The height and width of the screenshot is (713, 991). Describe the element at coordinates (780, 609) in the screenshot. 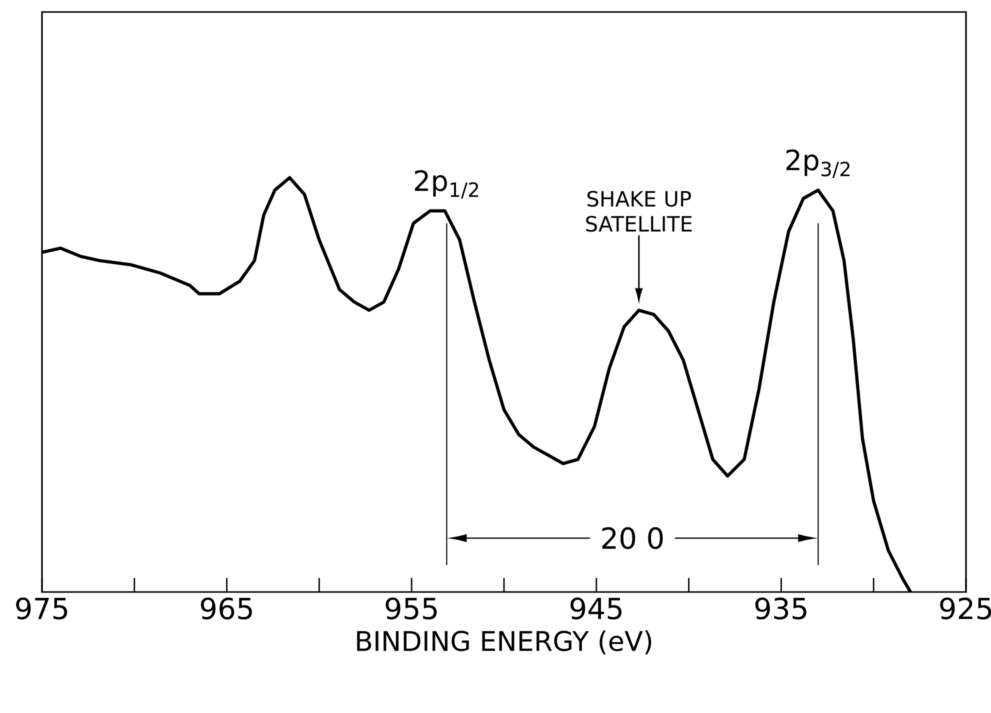

I see `x-tick-label: 935` at that location.